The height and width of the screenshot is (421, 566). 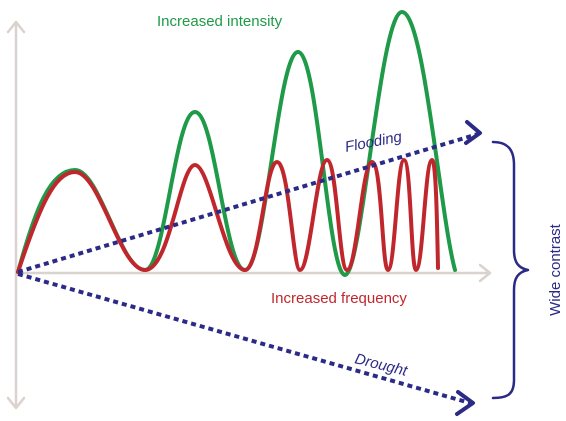 What do you see at coordinates (339, 298) in the screenshot?
I see `increased-frequency-label: Increased frequency` at bounding box center [339, 298].